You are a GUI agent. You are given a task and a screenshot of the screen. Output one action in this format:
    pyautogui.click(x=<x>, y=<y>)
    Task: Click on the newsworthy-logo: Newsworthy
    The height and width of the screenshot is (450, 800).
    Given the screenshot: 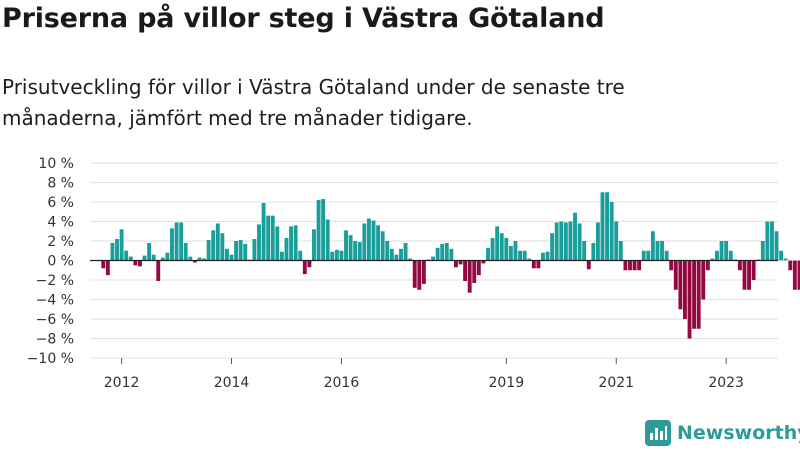 What is the action you would take?
    pyautogui.click(x=722, y=433)
    